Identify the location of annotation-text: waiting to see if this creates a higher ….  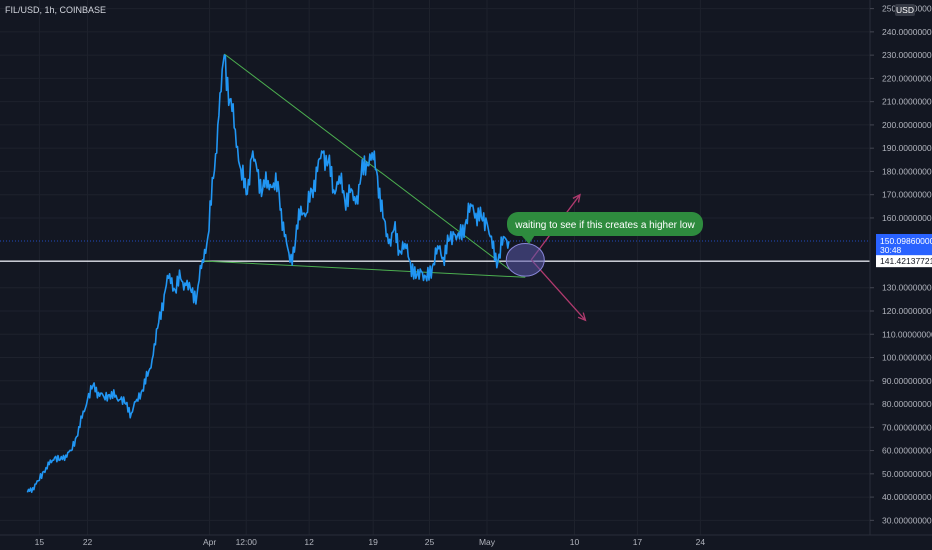
(604, 225).